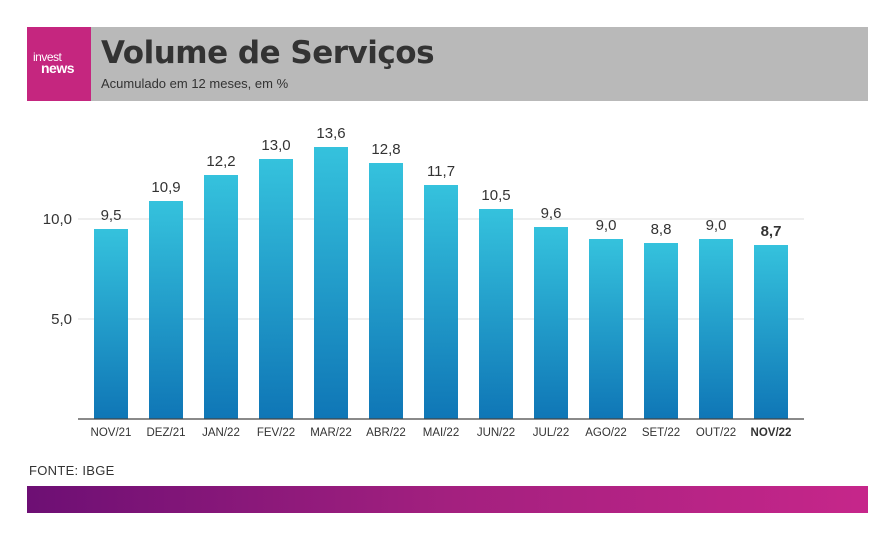 The width and height of the screenshot is (895, 540). What do you see at coordinates (496, 433) in the screenshot?
I see `category-label: JUN/22` at bounding box center [496, 433].